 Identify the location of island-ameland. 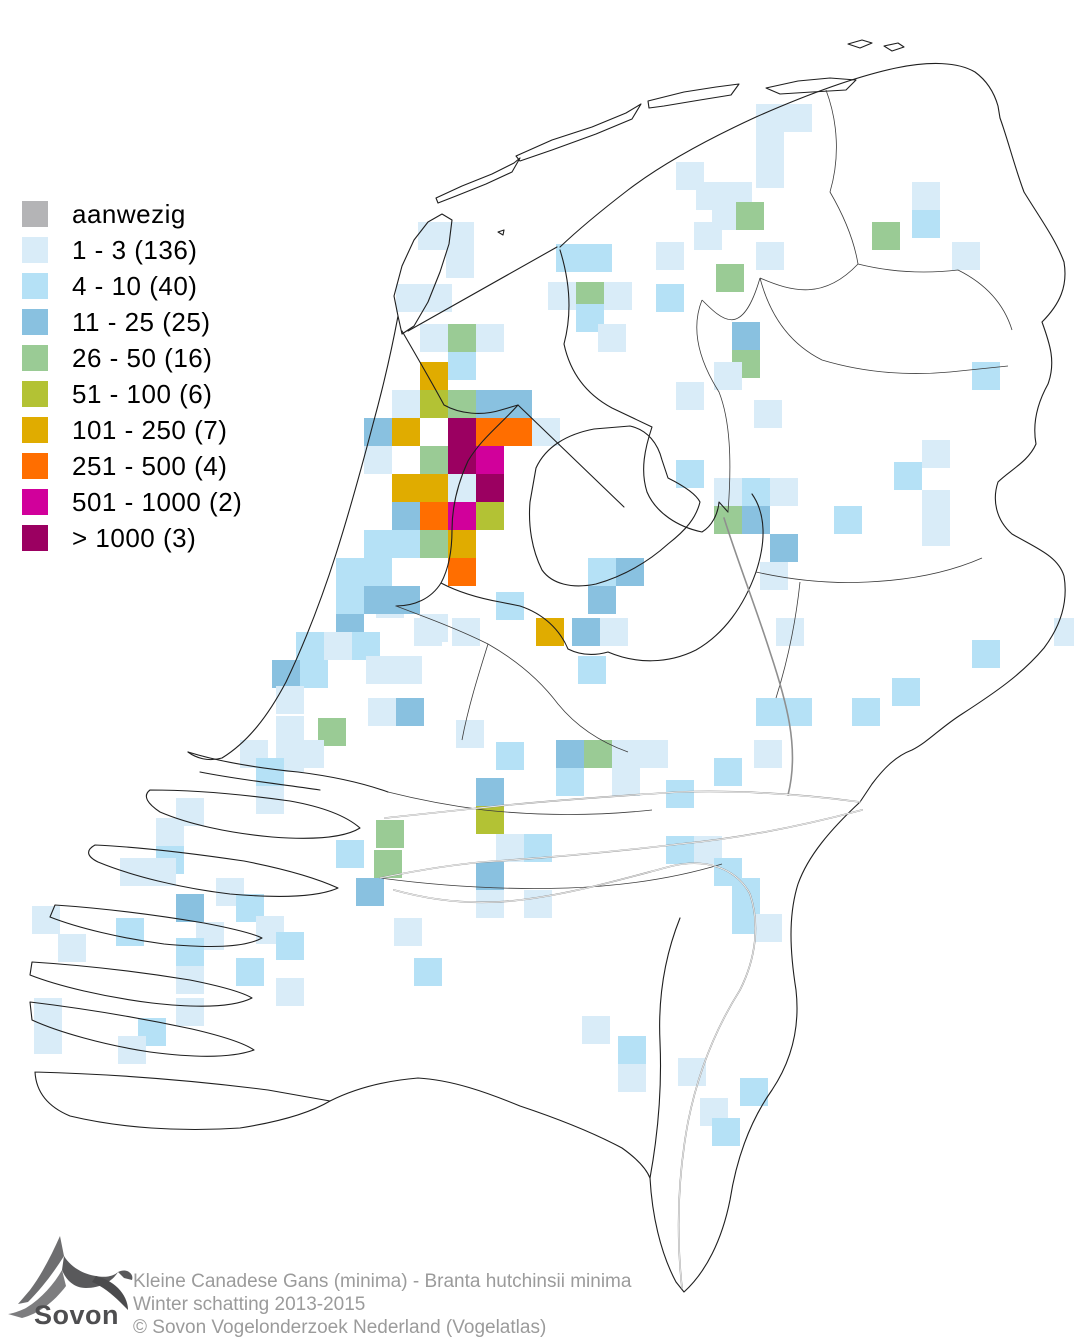
(693, 96).